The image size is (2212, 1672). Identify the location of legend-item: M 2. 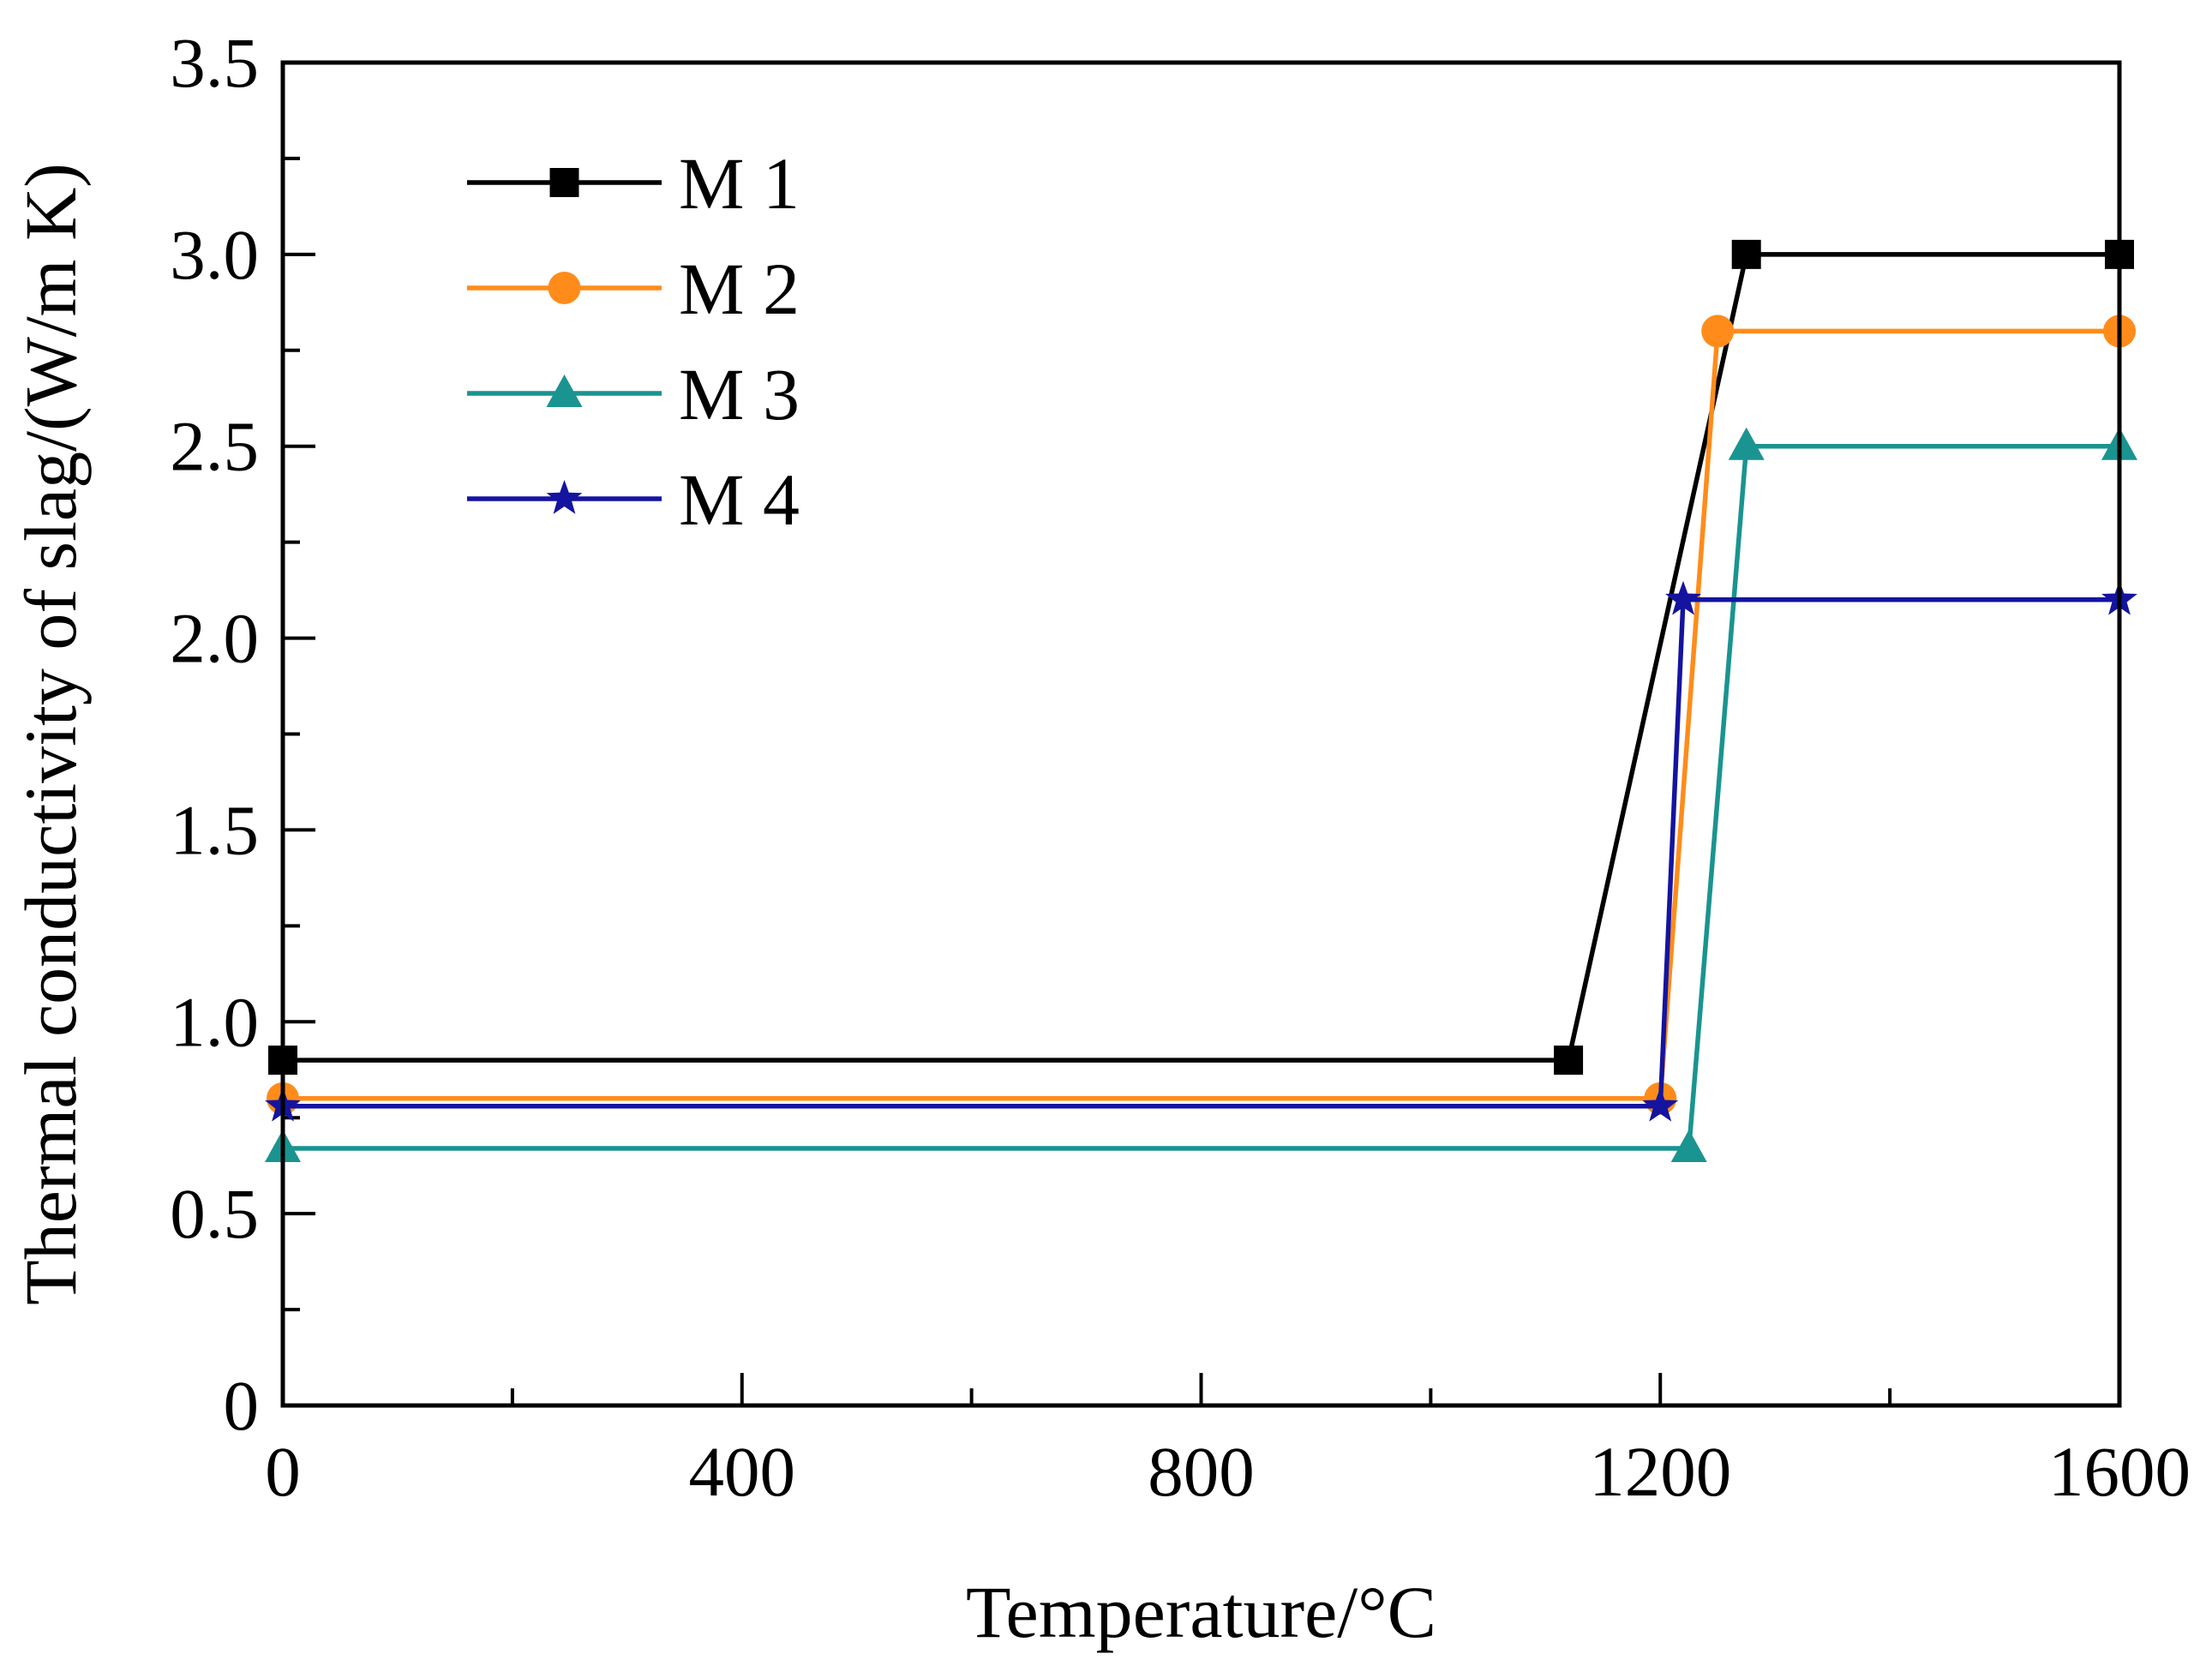
(633, 289).